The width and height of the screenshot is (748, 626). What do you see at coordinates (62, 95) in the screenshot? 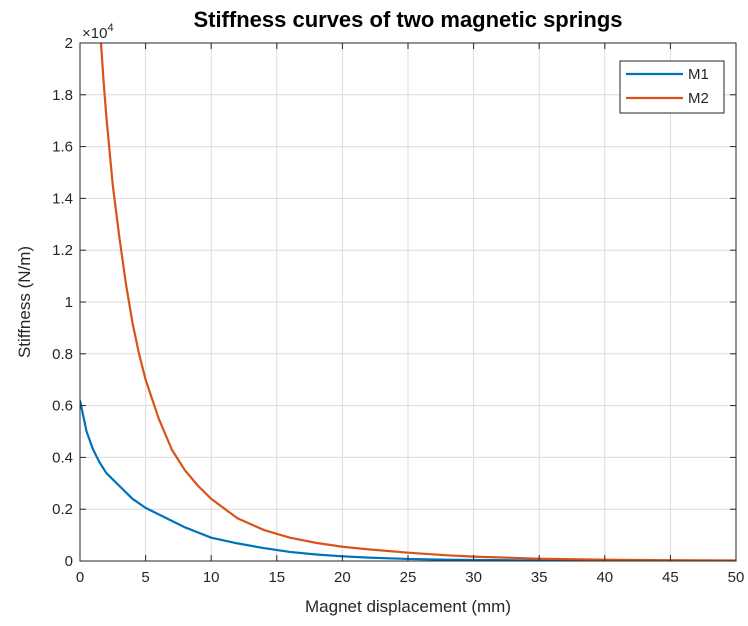
I see `y-tick-label: 1.8` at bounding box center [62, 95].